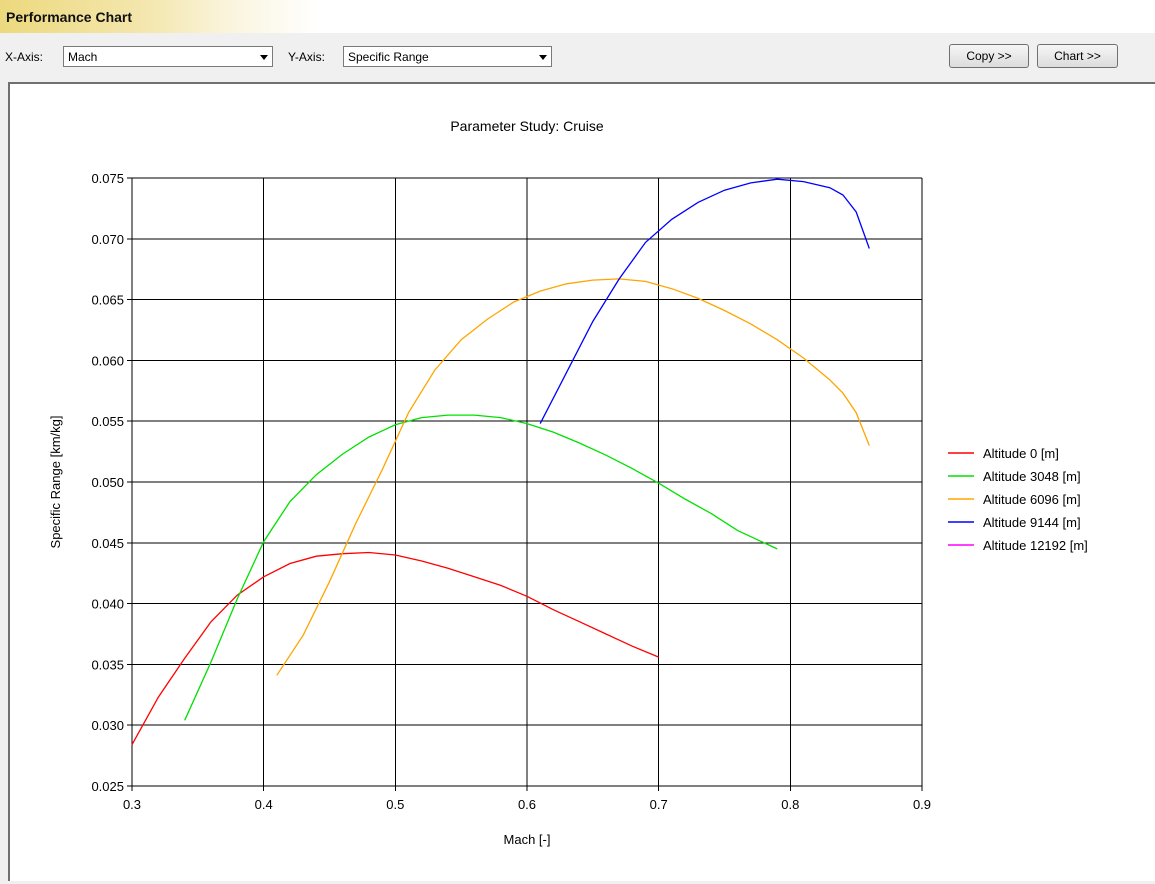 The height and width of the screenshot is (884, 1155). What do you see at coordinates (388, 57) in the screenshot?
I see `y-axis-select-value: Specific Range` at bounding box center [388, 57].